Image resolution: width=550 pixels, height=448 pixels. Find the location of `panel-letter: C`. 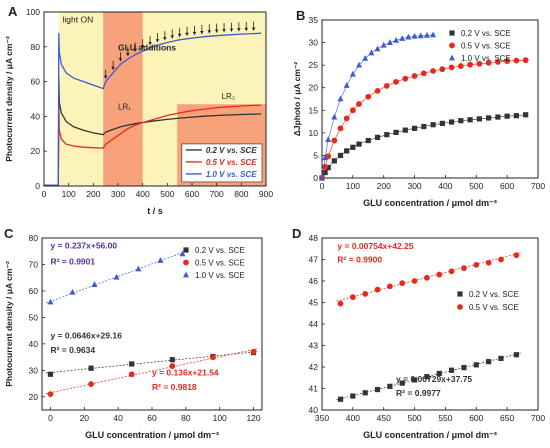

panel-letter: C is located at coordinates (9, 233).